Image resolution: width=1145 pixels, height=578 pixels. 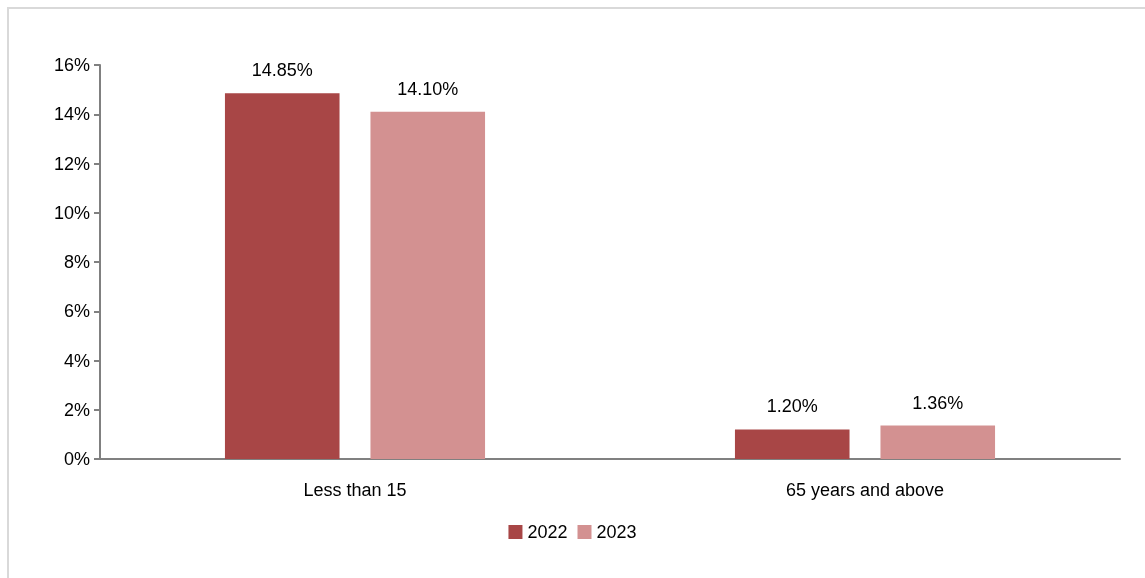 What do you see at coordinates (616, 532) in the screenshot?
I see `legend-label: 2023` at bounding box center [616, 532].